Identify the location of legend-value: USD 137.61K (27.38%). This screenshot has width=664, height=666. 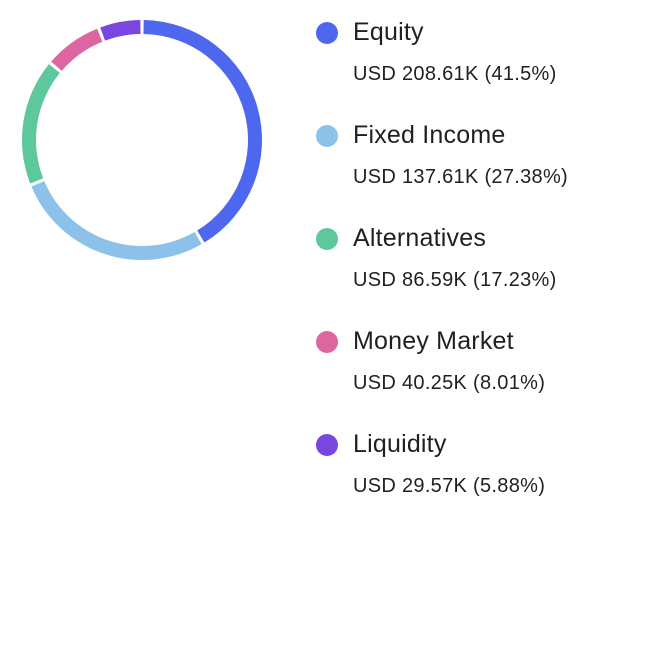
(461, 177).